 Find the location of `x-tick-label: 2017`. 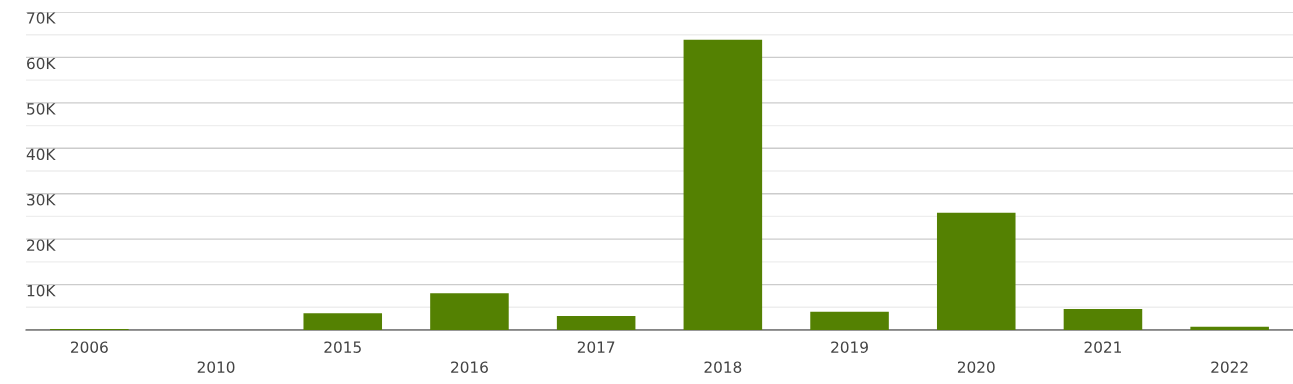

x-tick-label: 2017 is located at coordinates (596, 347).